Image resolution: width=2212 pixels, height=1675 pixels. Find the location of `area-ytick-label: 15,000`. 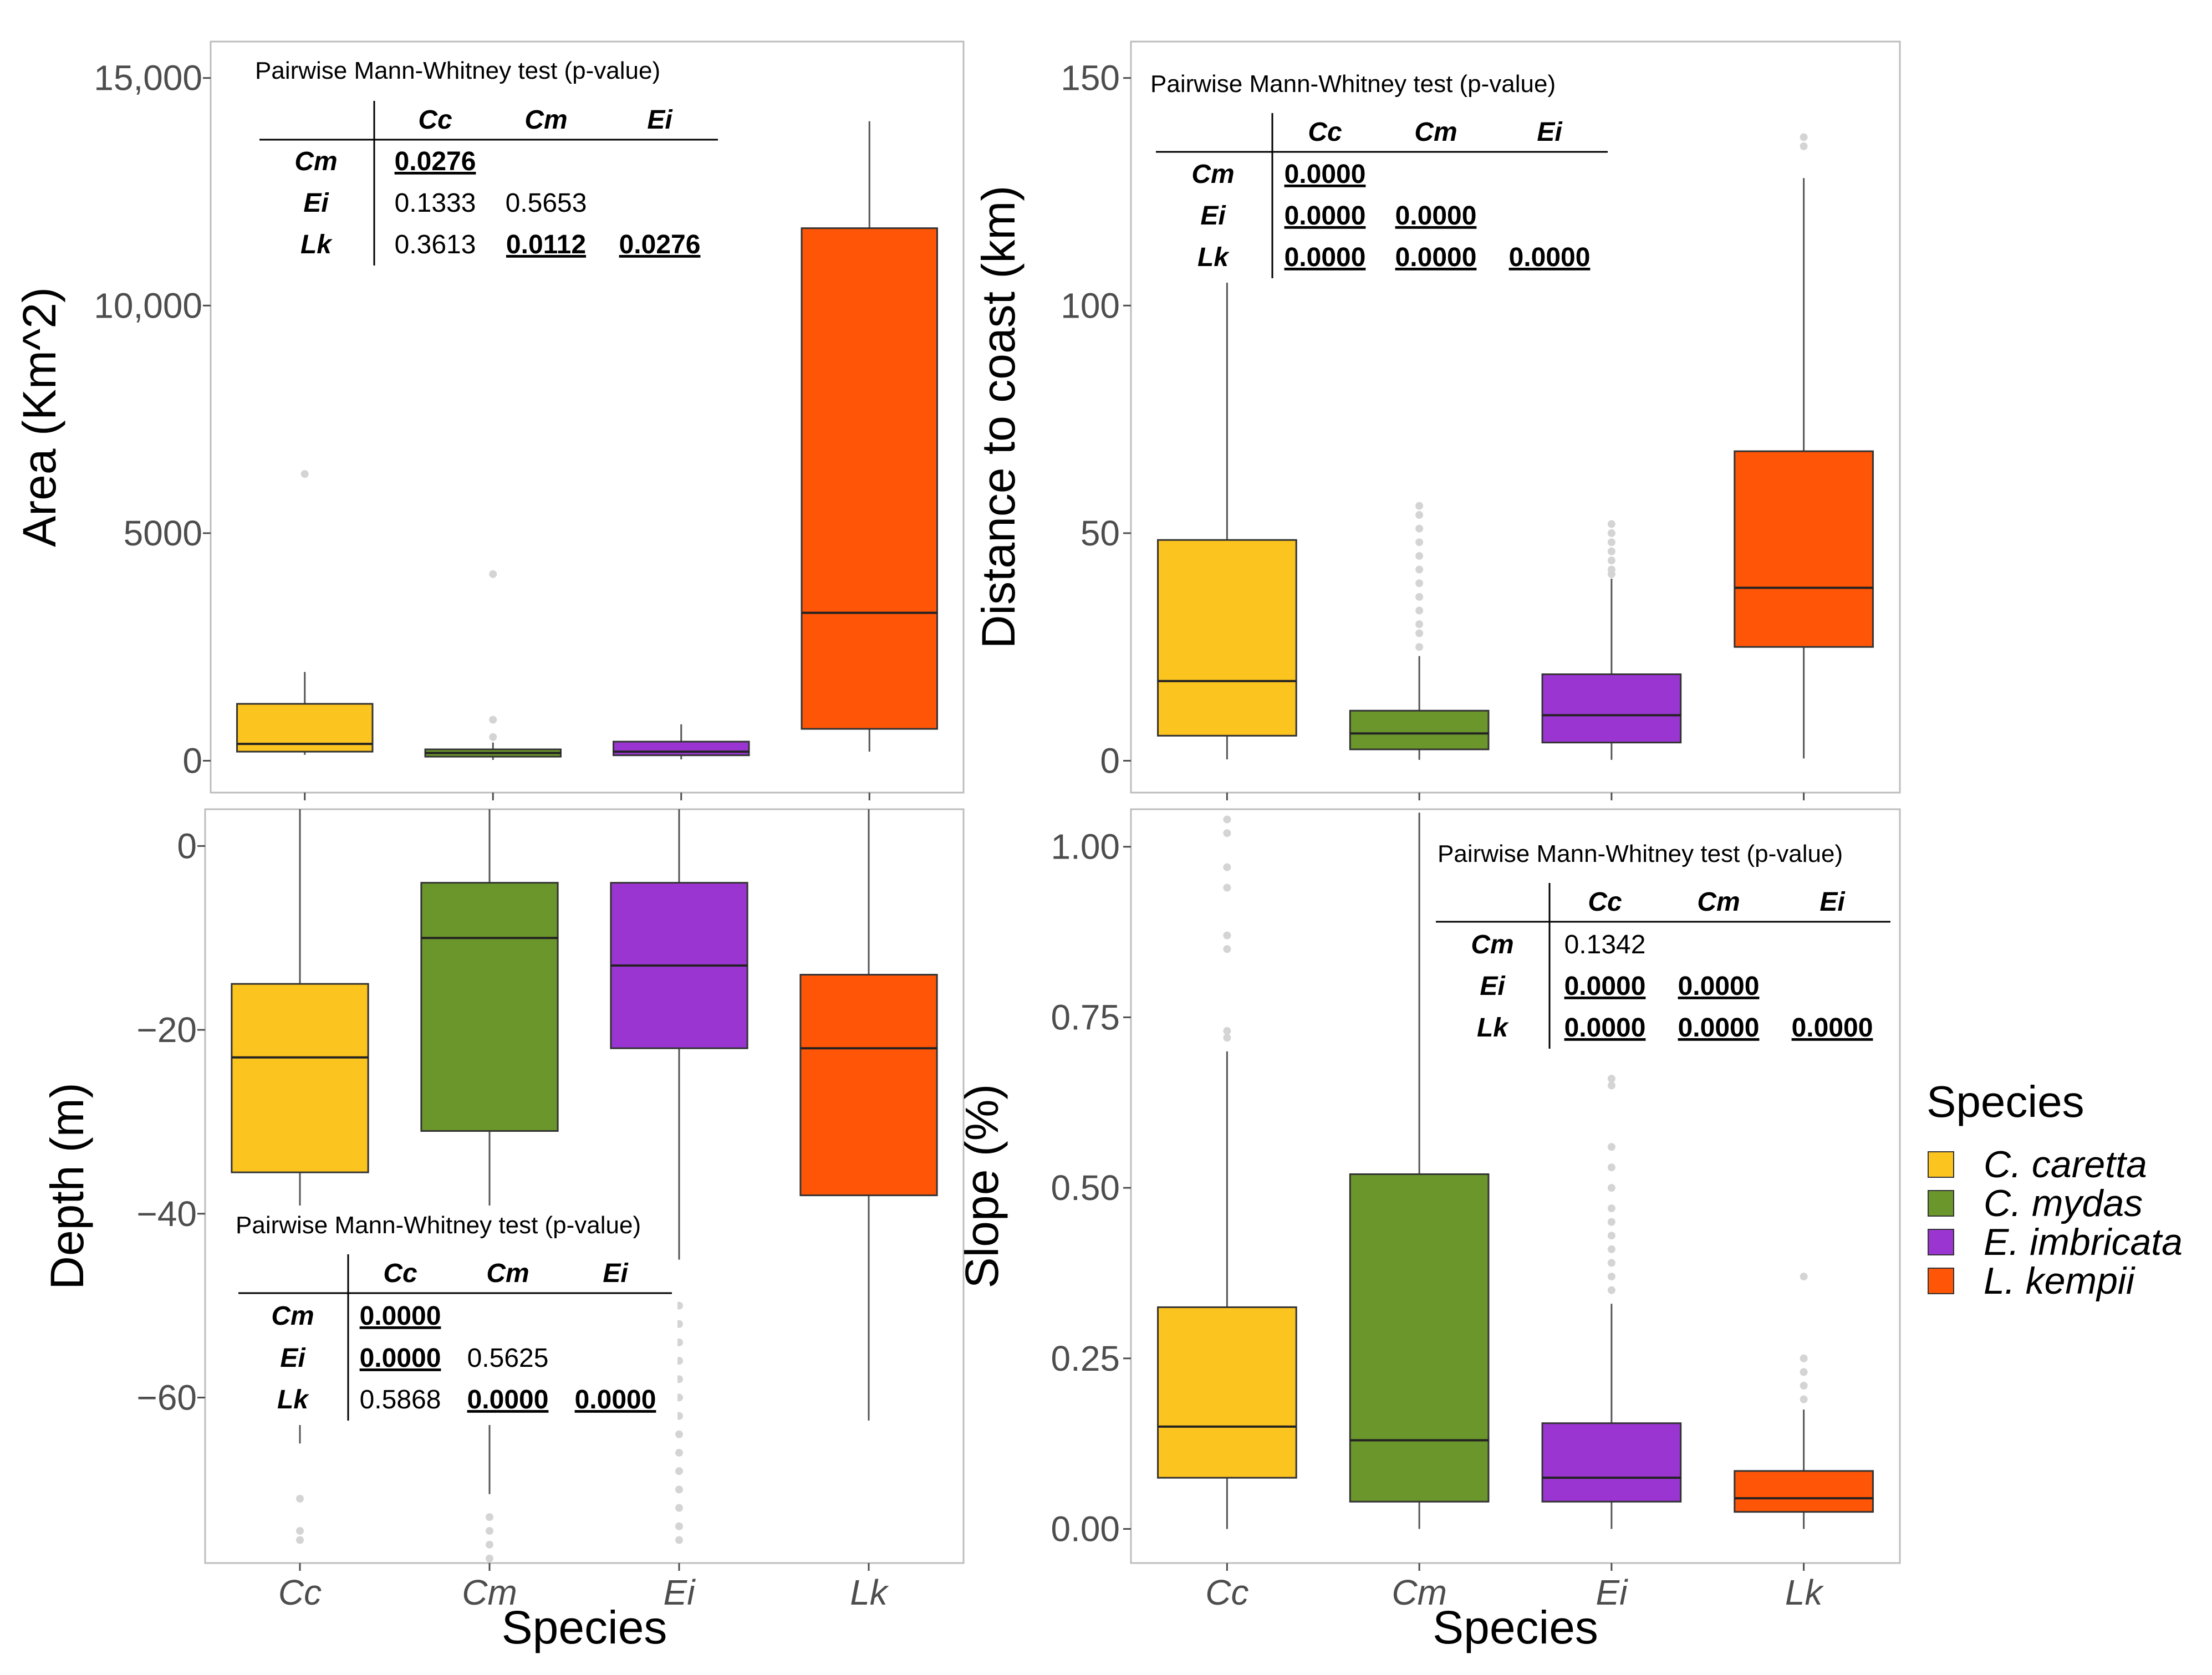

area-ytick-label: 15,000 is located at coordinates (148, 78).